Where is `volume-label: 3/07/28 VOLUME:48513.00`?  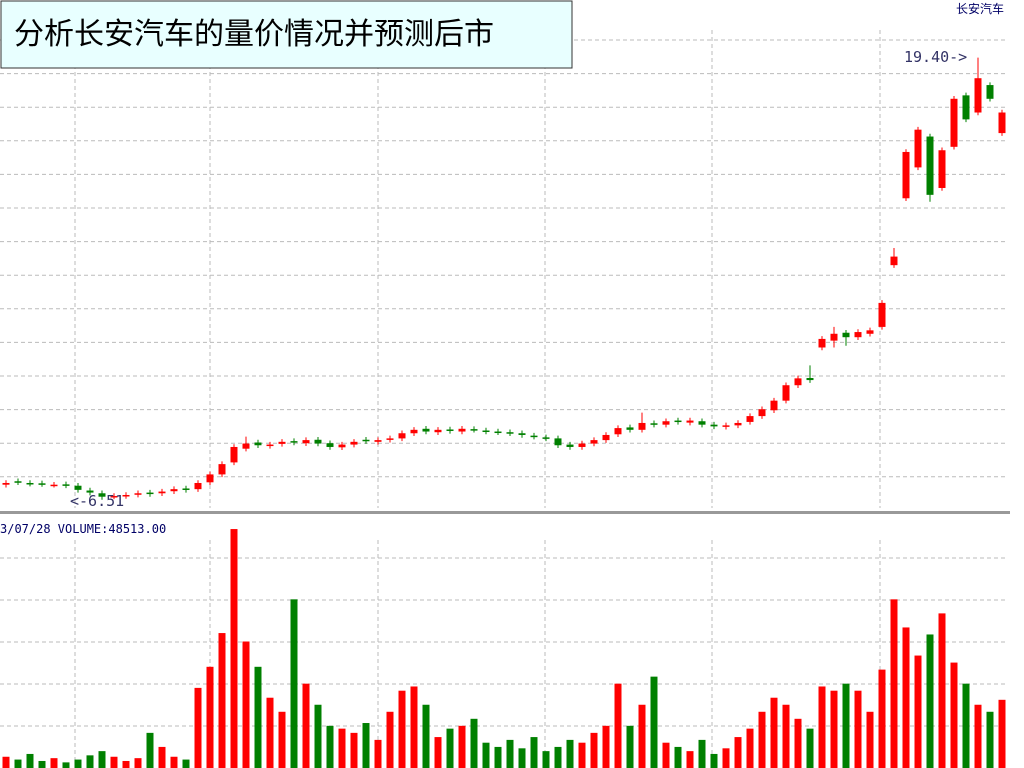
volume-label: 3/07/28 VOLUME:48513.00 is located at coordinates (83, 529).